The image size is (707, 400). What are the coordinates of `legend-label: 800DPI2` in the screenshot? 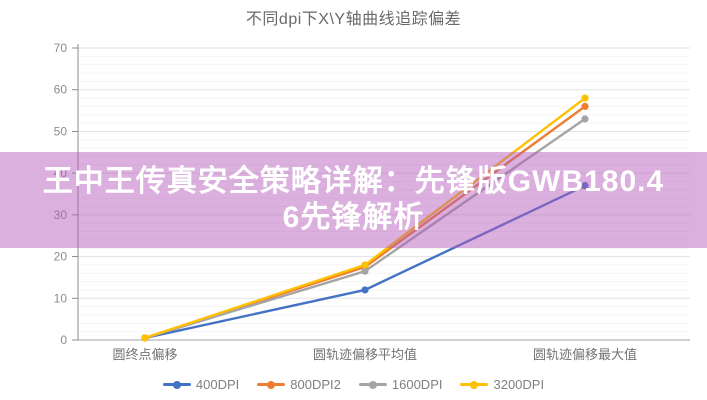 It's located at (315, 384).